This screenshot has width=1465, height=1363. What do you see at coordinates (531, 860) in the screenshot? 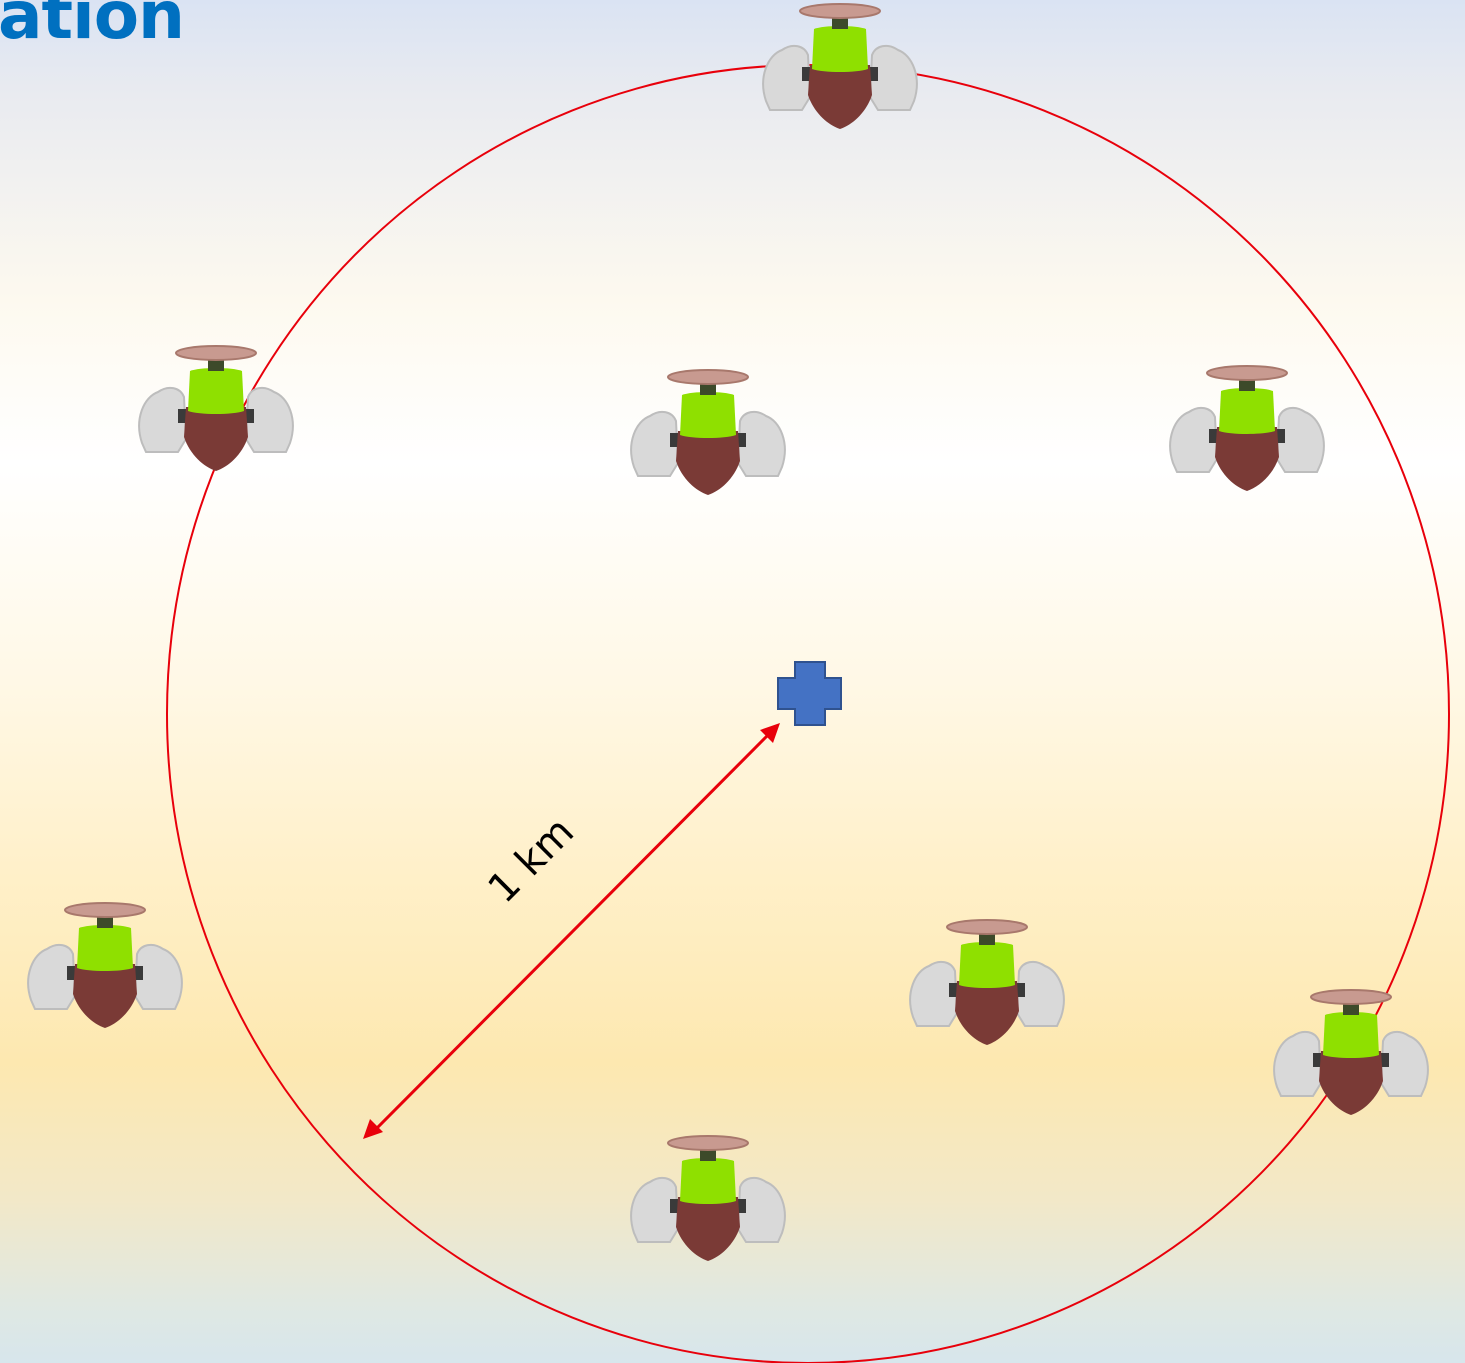
I see `distance-label: 1 km` at bounding box center [531, 860].